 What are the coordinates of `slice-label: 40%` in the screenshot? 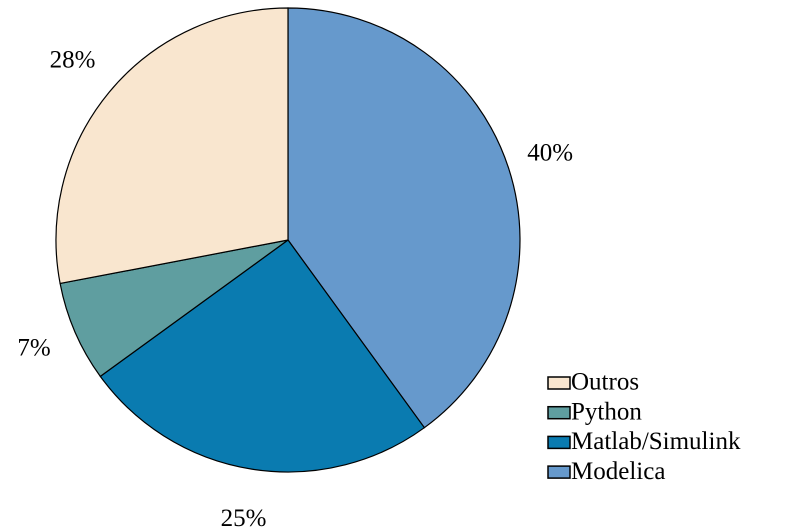 It's located at (550, 153).